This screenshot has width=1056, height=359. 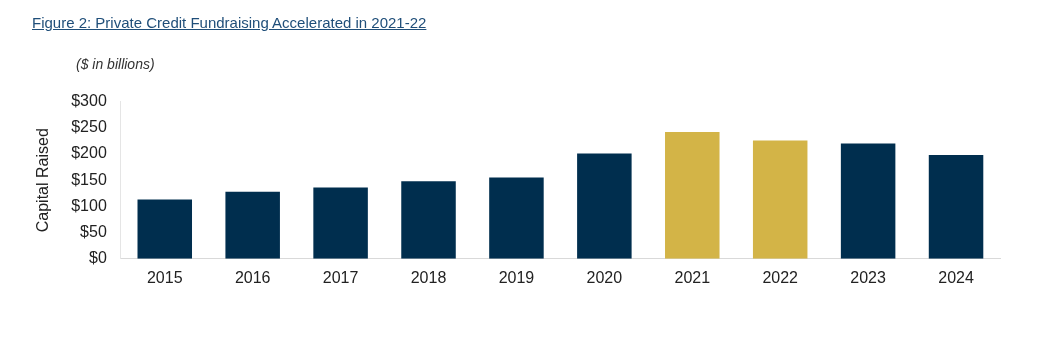 I want to click on y-tick-label: $300, so click(x=89, y=101).